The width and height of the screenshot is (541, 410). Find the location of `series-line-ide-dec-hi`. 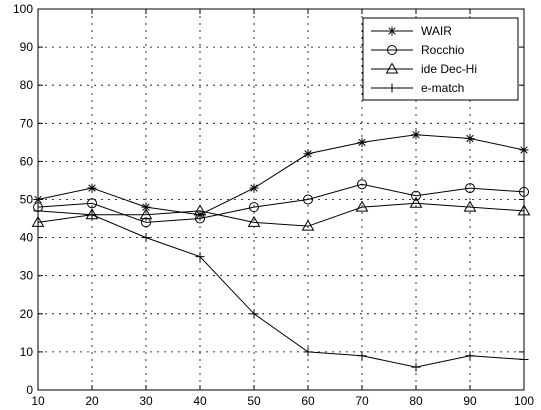

series-line-ide-dec-hi is located at coordinates (281, 214).